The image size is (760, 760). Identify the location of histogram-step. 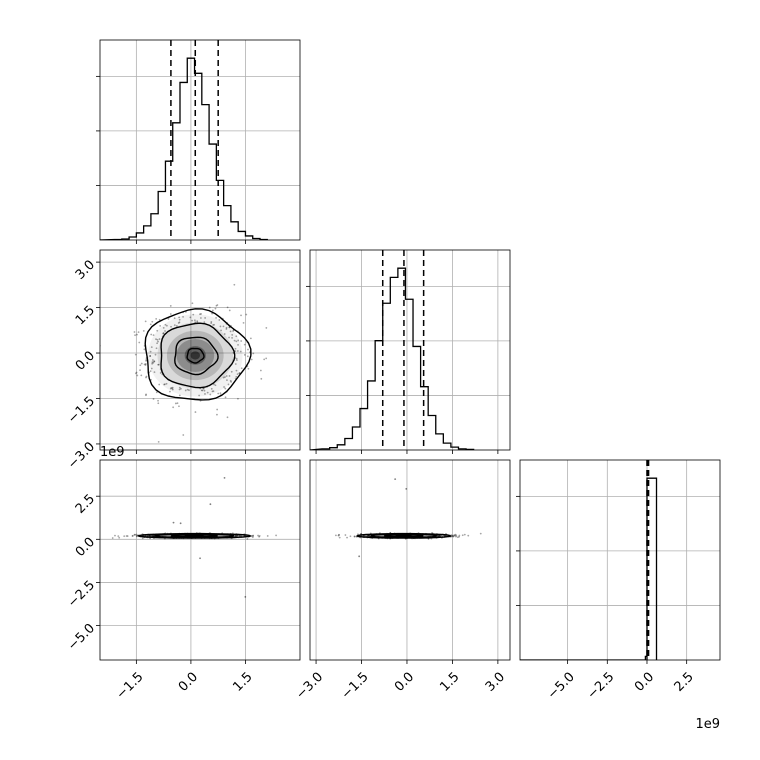
(589, 568).